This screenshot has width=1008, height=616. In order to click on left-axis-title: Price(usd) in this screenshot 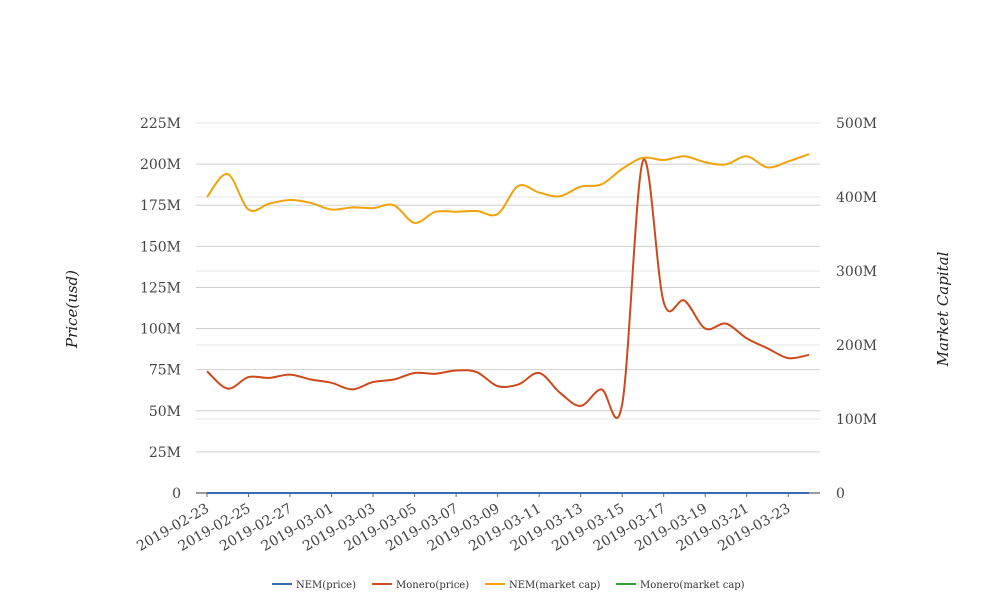, I will do `click(72, 309)`.